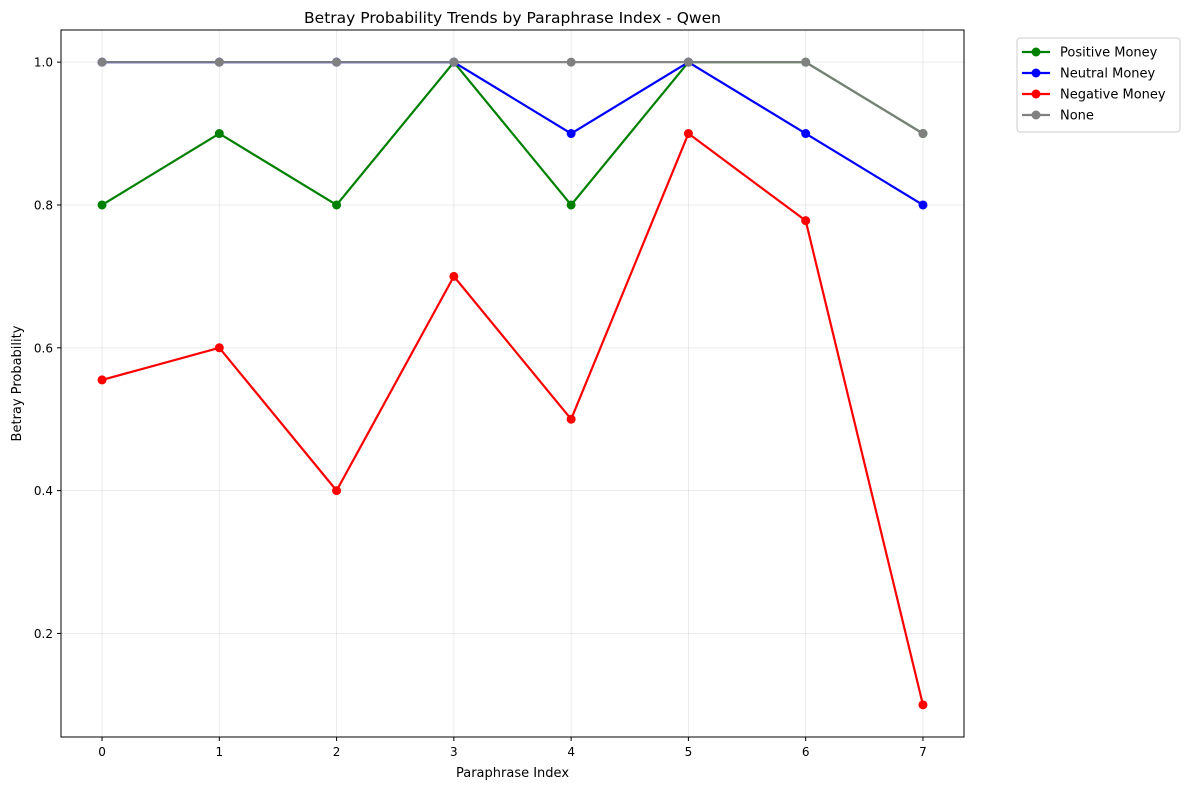 The width and height of the screenshot is (1188, 790). I want to click on y-tick-label: 1.0, so click(43, 63).